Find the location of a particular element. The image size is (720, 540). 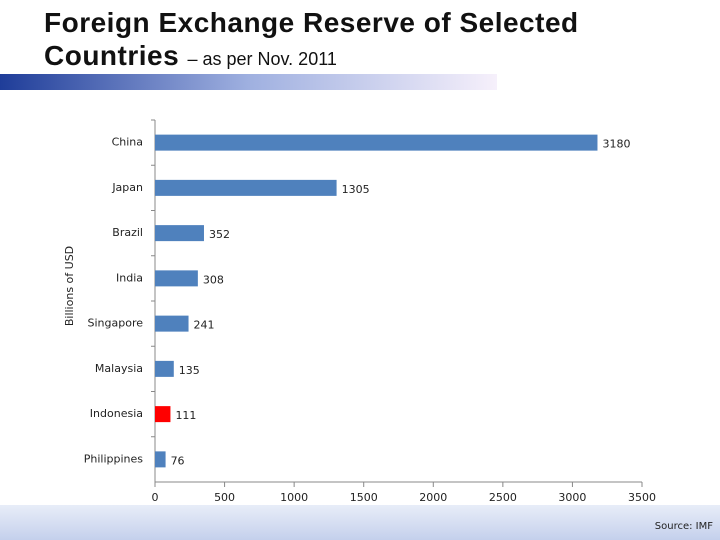

data-label: 135 is located at coordinates (189, 370).